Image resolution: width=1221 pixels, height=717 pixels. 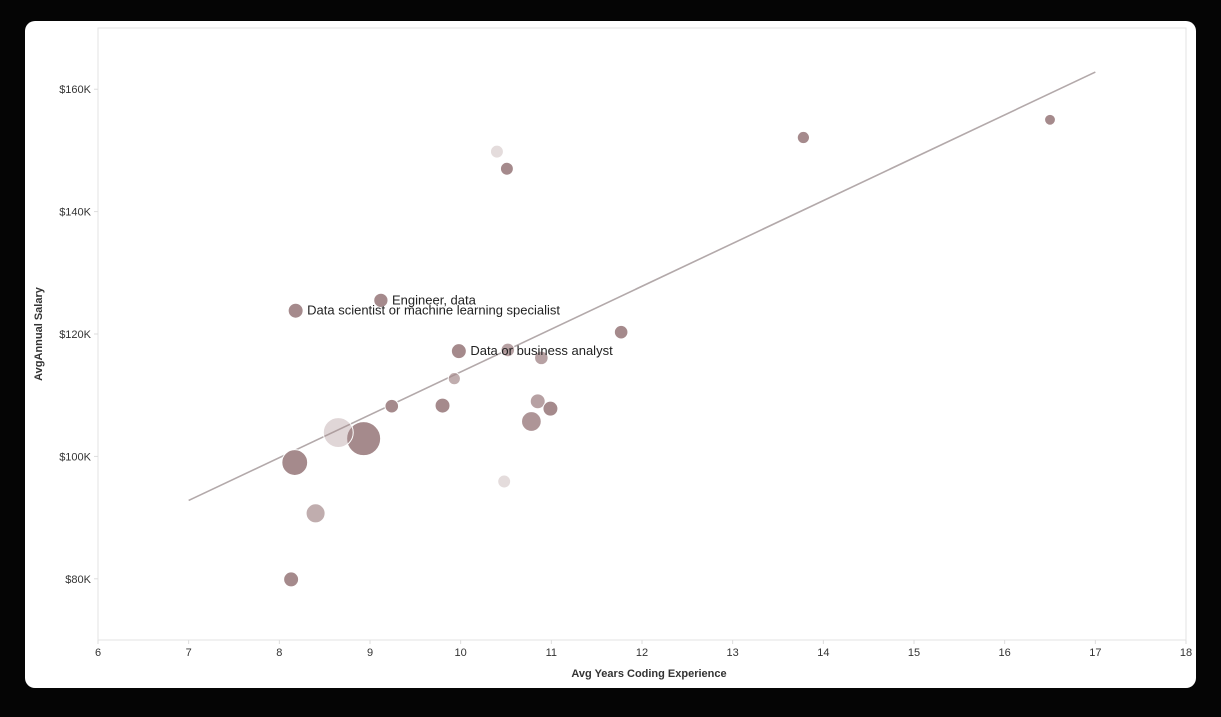 What do you see at coordinates (78, 580) in the screenshot?
I see `y-tick-label: $80K` at bounding box center [78, 580].